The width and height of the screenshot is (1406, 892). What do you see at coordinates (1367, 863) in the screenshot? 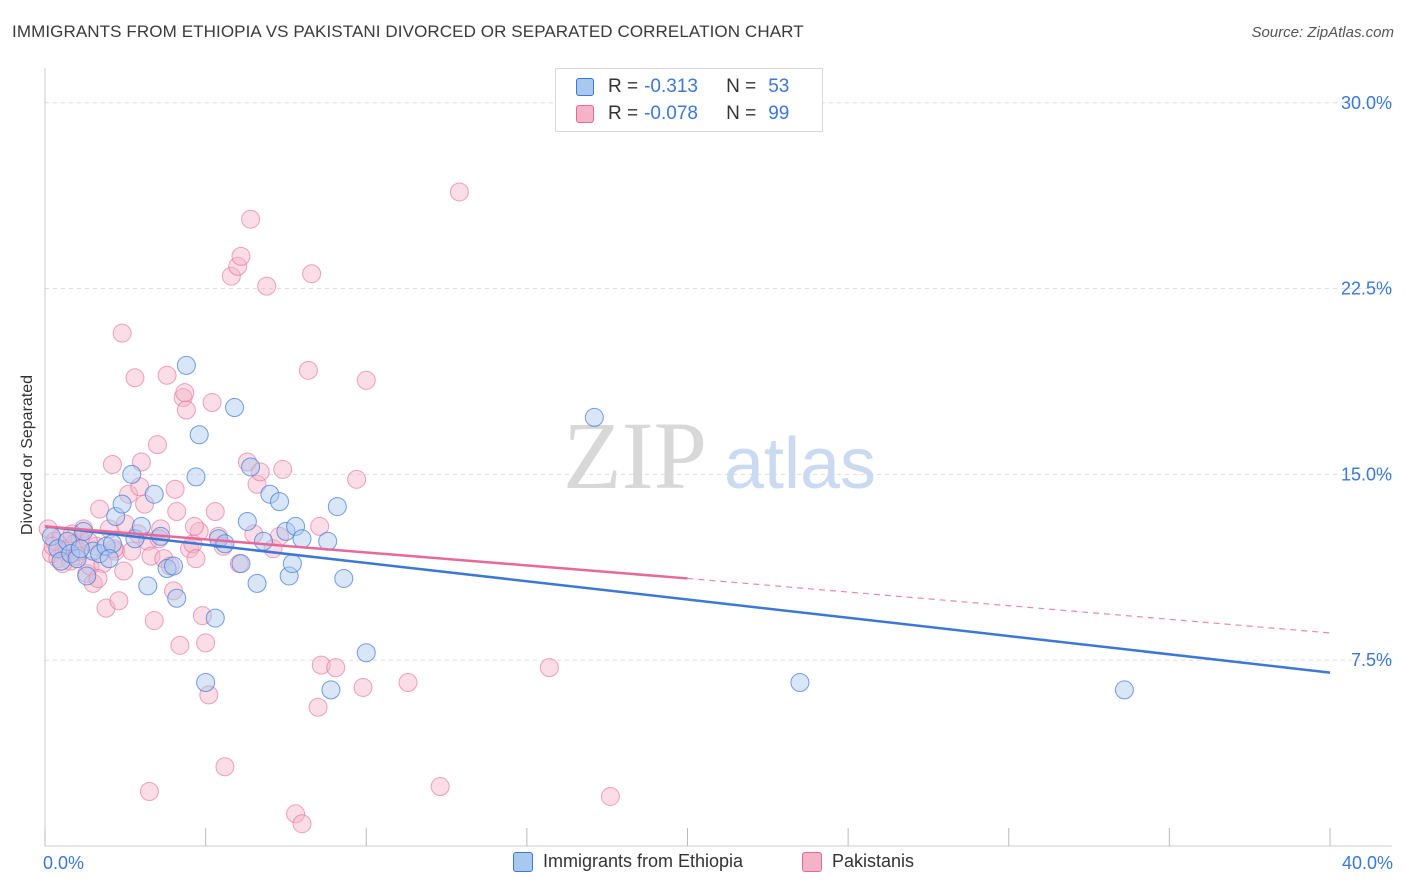
I see `x-tick-label: 40.0%` at bounding box center [1367, 863].